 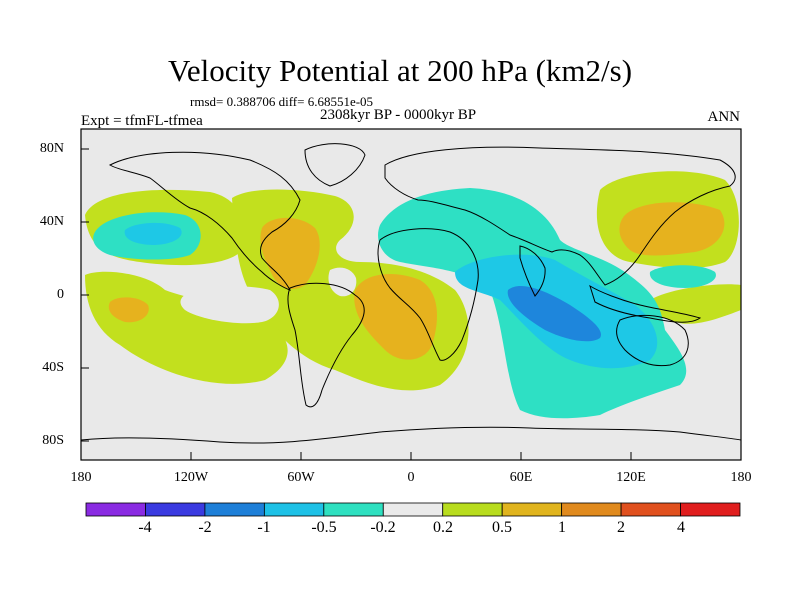 What do you see at coordinates (128, 310) in the screenshot?
I see `positive-core-pacific` at bounding box center [128, 310].